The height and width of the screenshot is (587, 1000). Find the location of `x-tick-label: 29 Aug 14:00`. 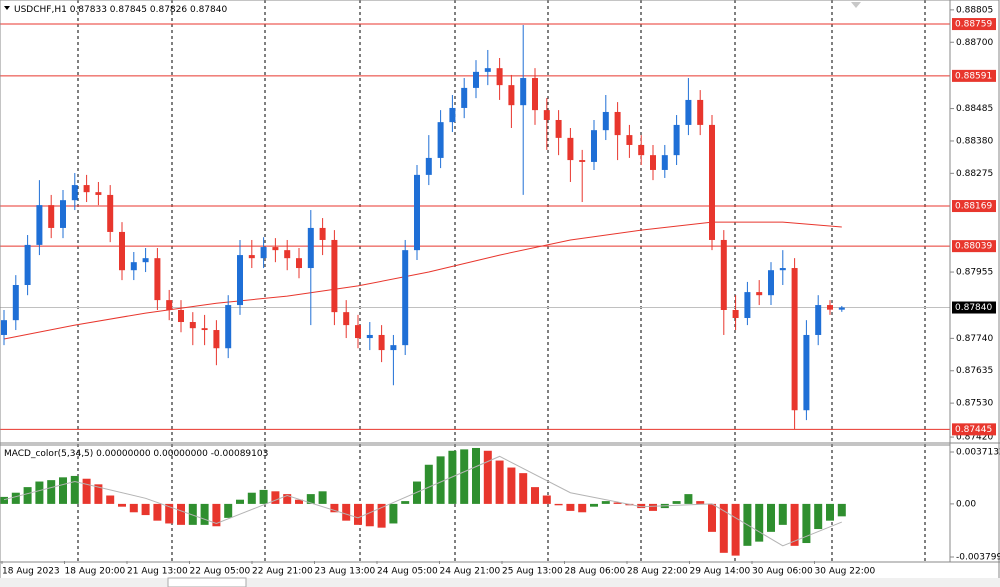

x-tick-label: 29 Aug 14:00 is located at coordinates (720, 572).